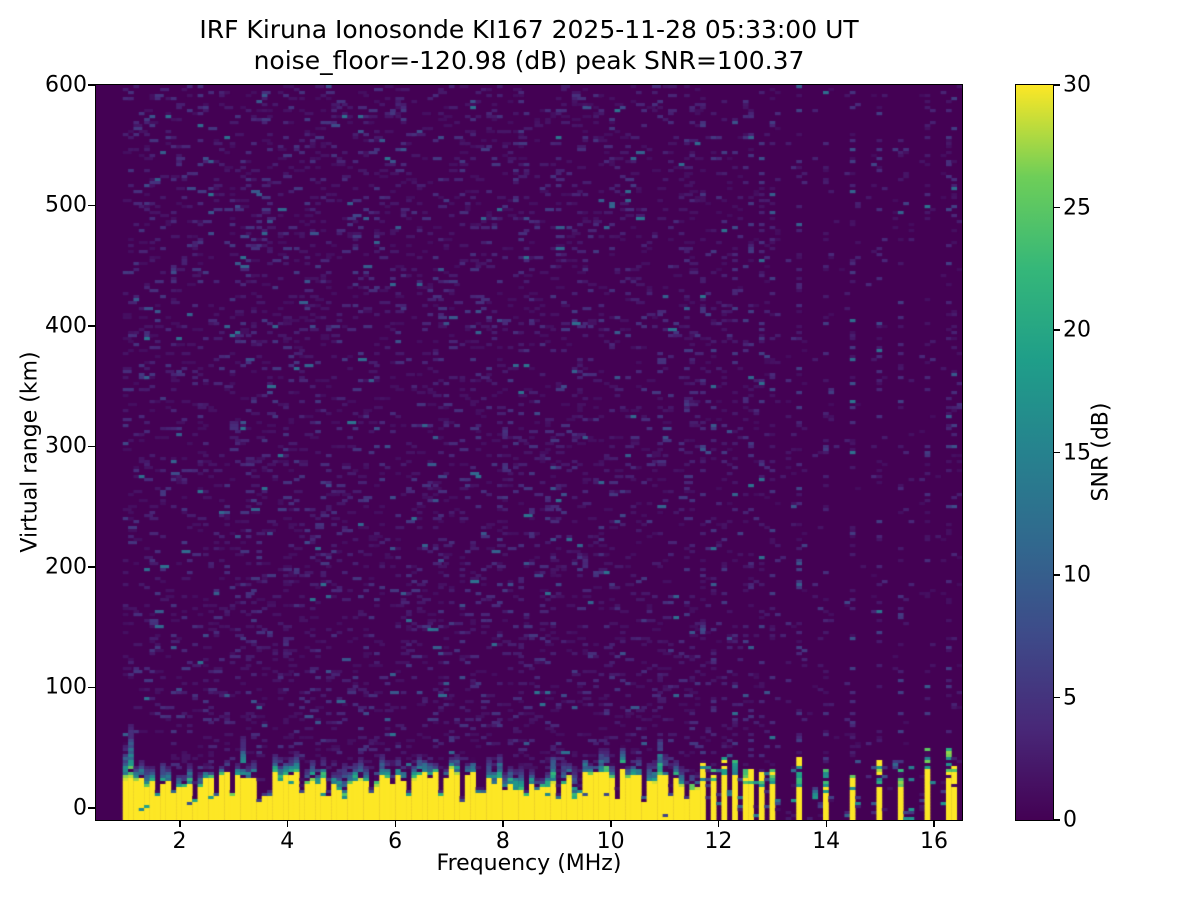 This screenshot has height=900, width=1200. I want to click on colorbar-gradient, so click(1034, 452).